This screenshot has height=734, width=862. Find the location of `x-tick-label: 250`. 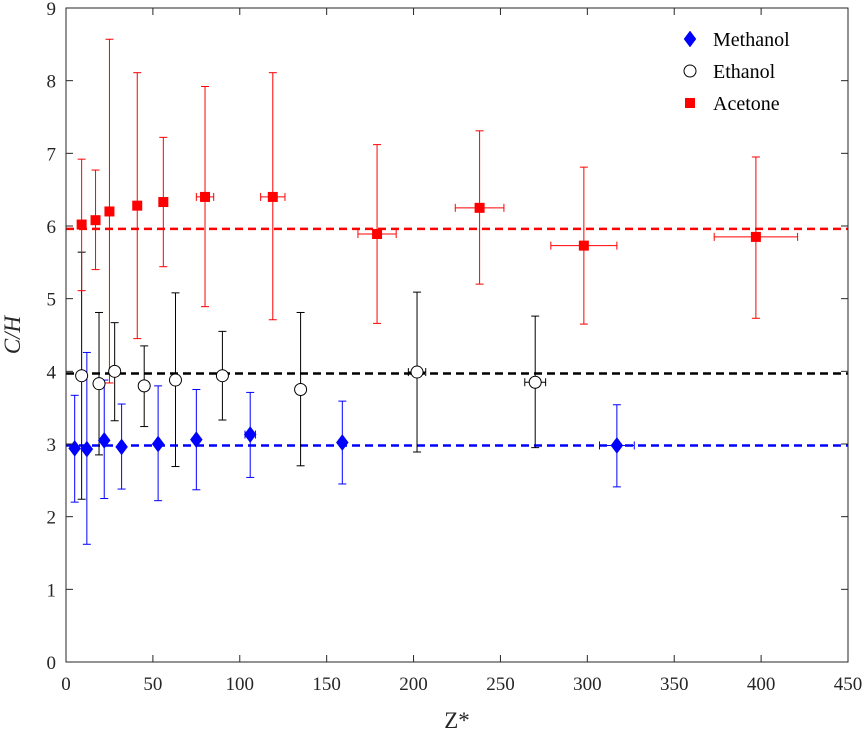

x-tick-label: 250 is located at coordinates (500, 684).